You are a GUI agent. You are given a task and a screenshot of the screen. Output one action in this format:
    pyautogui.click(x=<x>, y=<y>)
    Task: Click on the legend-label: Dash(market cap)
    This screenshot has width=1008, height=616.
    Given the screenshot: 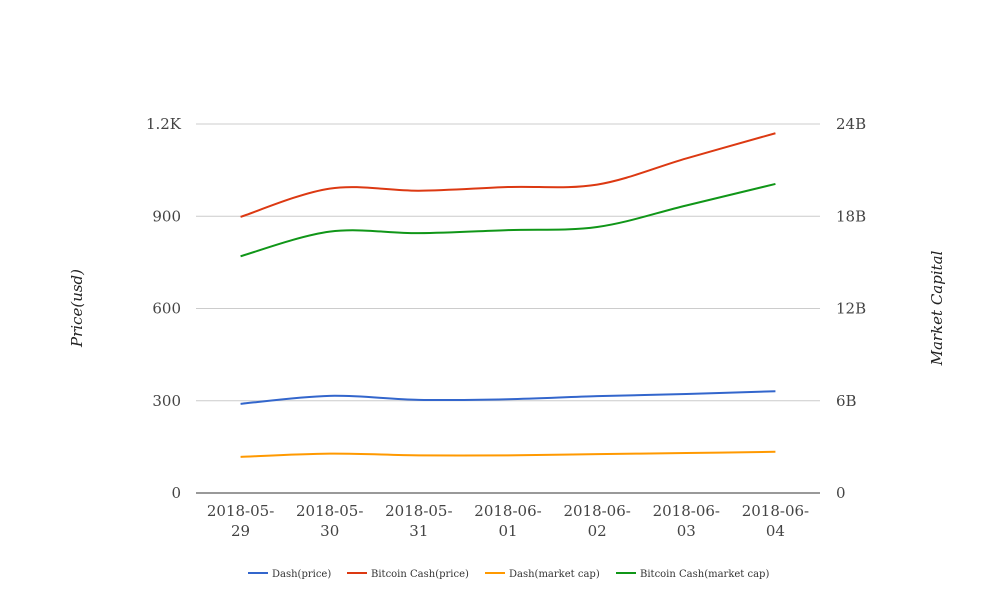 What is the action you would take?
    pyautogui.click(x=554, y=574)
    